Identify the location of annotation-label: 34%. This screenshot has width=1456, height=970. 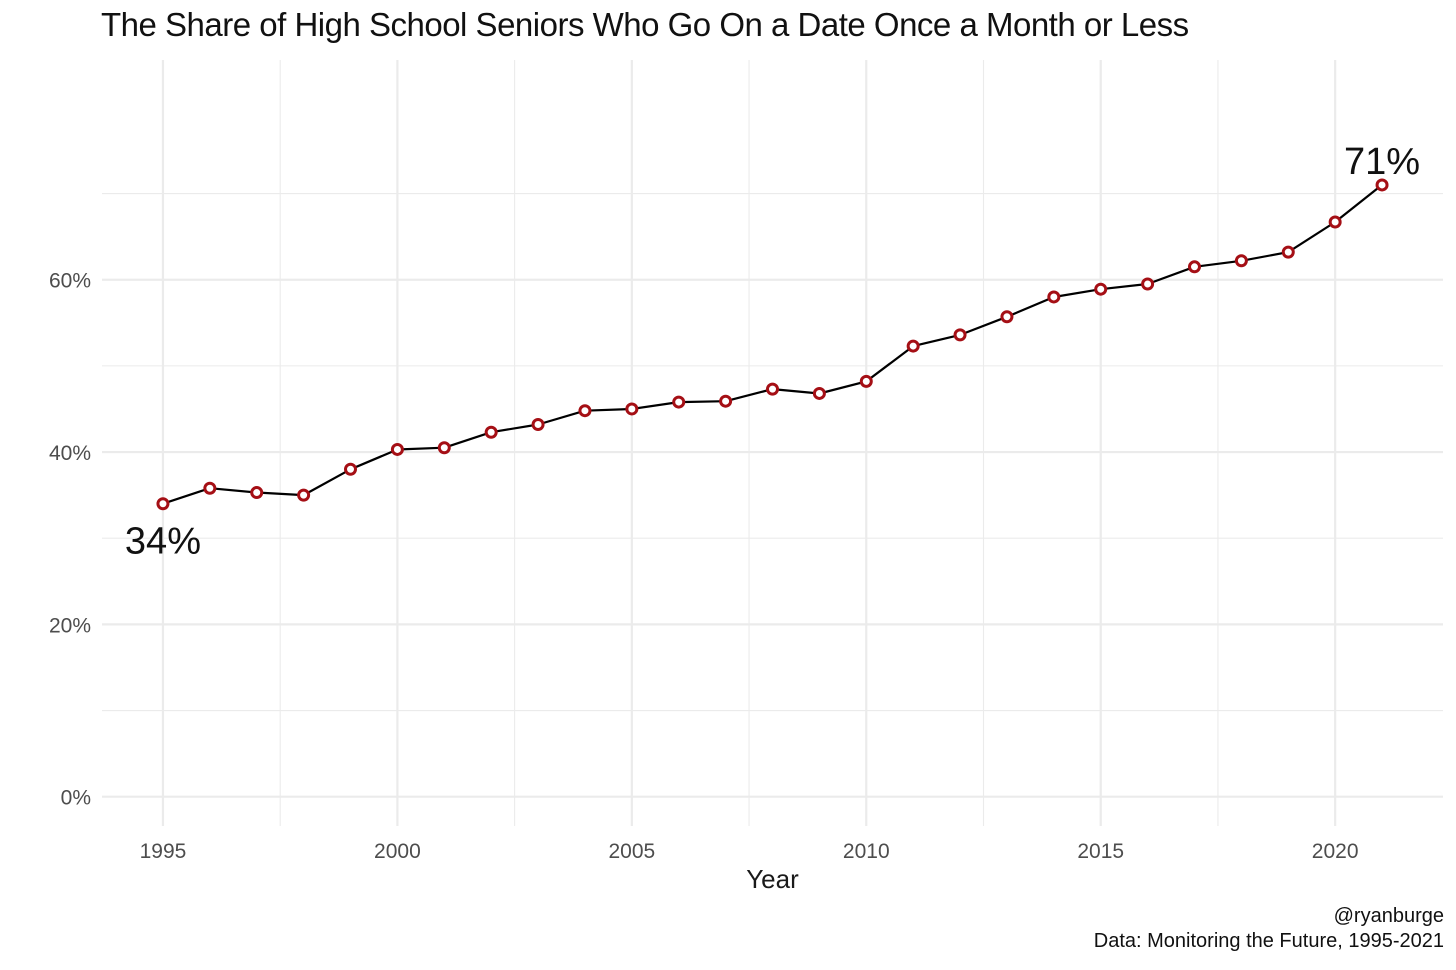
(163, 542).